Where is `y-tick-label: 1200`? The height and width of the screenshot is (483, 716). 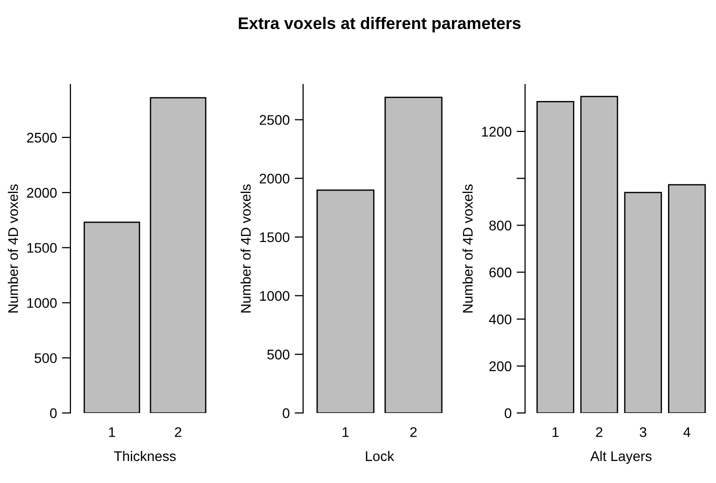
y-tick-label: 1200 is located at coordinates (497, 131).